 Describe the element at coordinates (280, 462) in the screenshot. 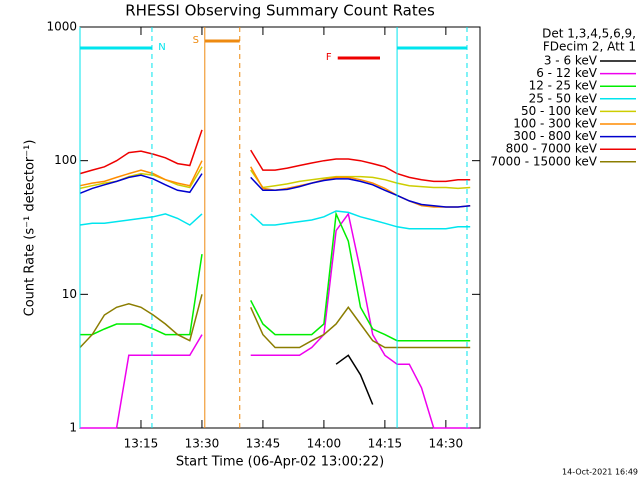

I see `x-axis-label: Start Time (06-Apr-02 13:00:22)` at that location.